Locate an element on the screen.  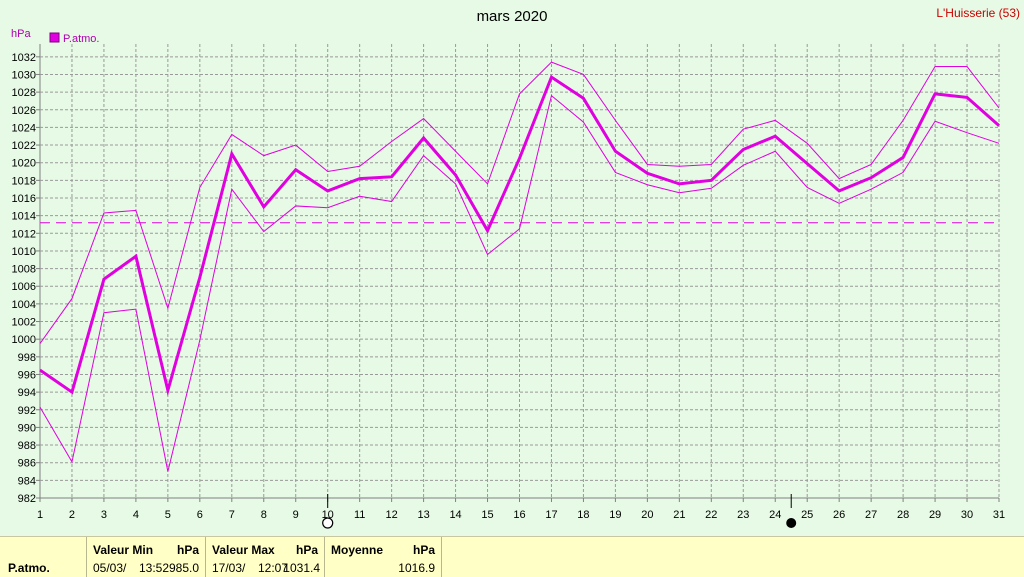
y-tick-label: 1016 is located at coordinates (24, 199).